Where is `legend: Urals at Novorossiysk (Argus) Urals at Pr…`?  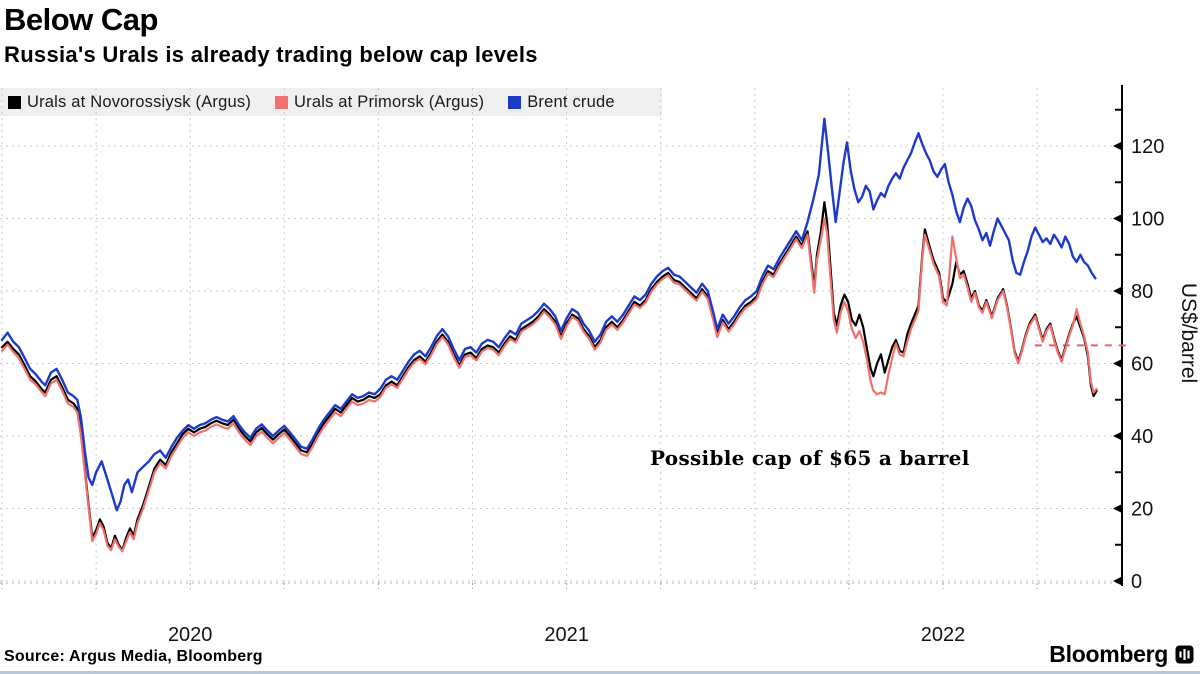
legend: Urals at Novorossiysk (Argus) Urals at Pr… is located at coordinates (331, 102).